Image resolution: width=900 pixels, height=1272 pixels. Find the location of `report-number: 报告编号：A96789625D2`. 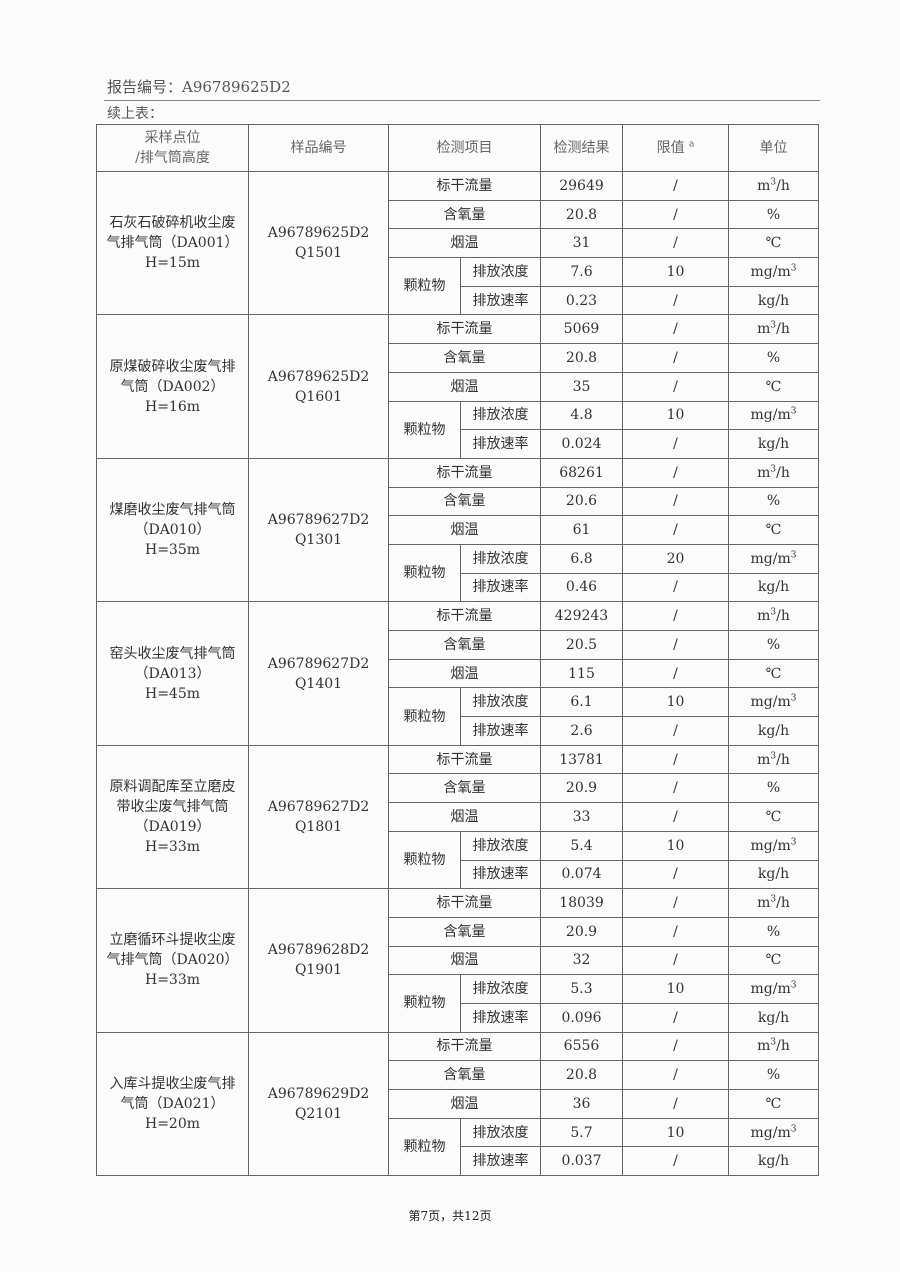

report-number: 报告编号：A96789625D2 is located at coordinates (199, 87).